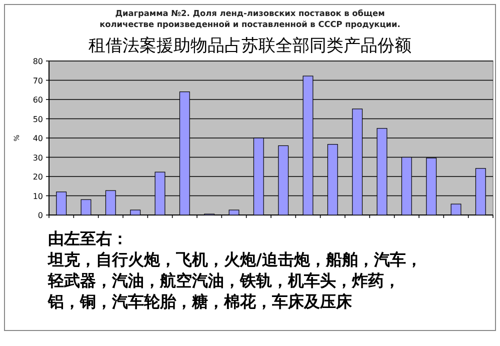 The height and width of the screenshot is (346, 500). I want to click on chart-subtitle: 租借法案援助物品占苏联全部同类产品份额, so click(250, 46).